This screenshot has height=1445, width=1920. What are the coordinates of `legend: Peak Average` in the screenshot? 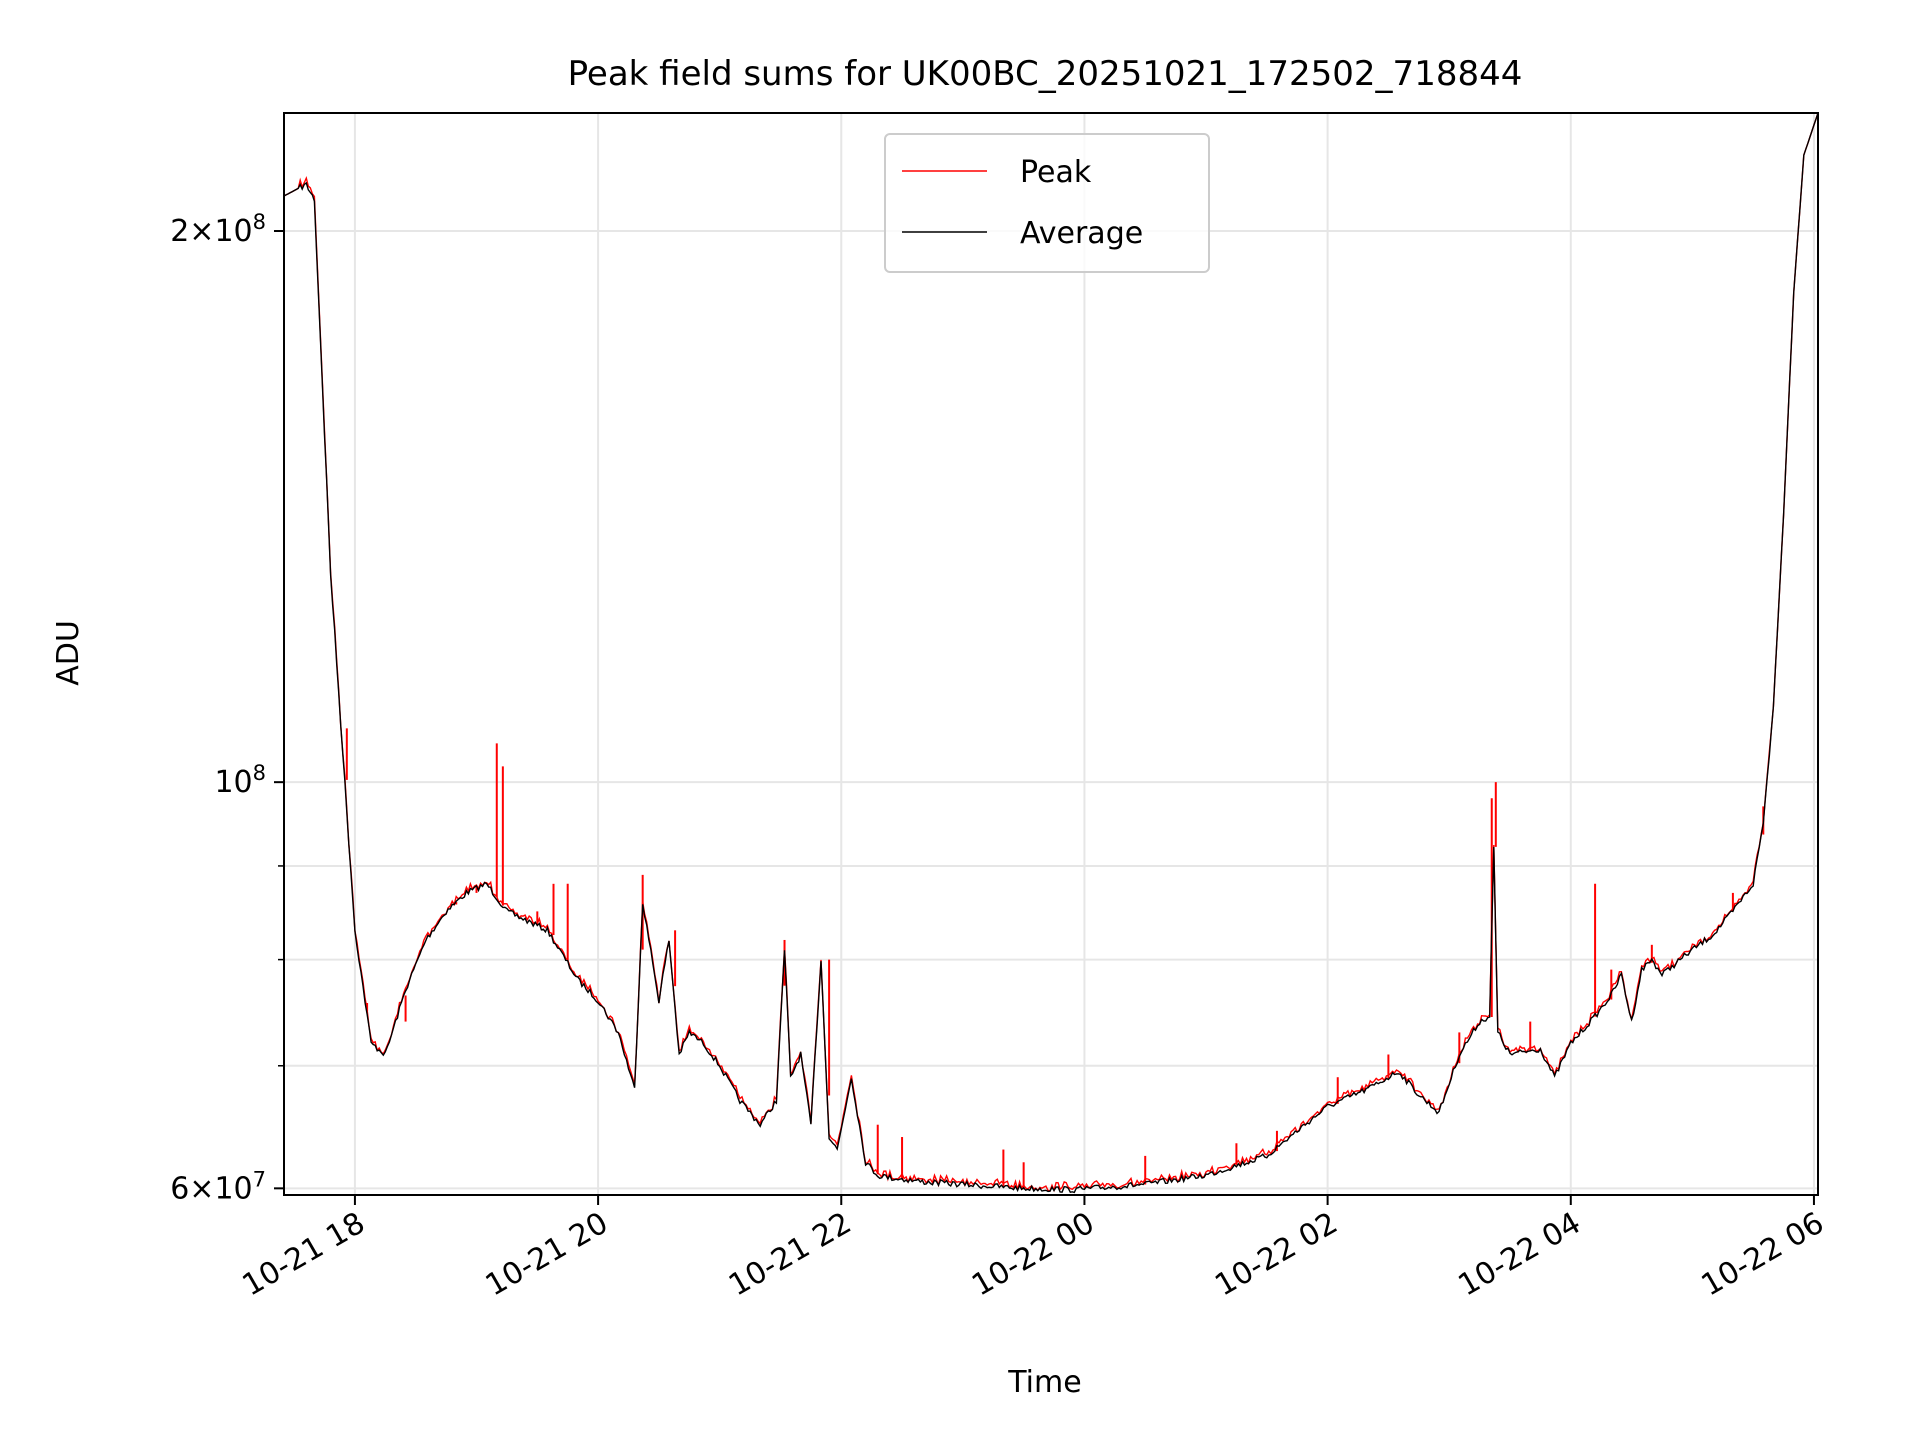 It's located at (1047, 203).